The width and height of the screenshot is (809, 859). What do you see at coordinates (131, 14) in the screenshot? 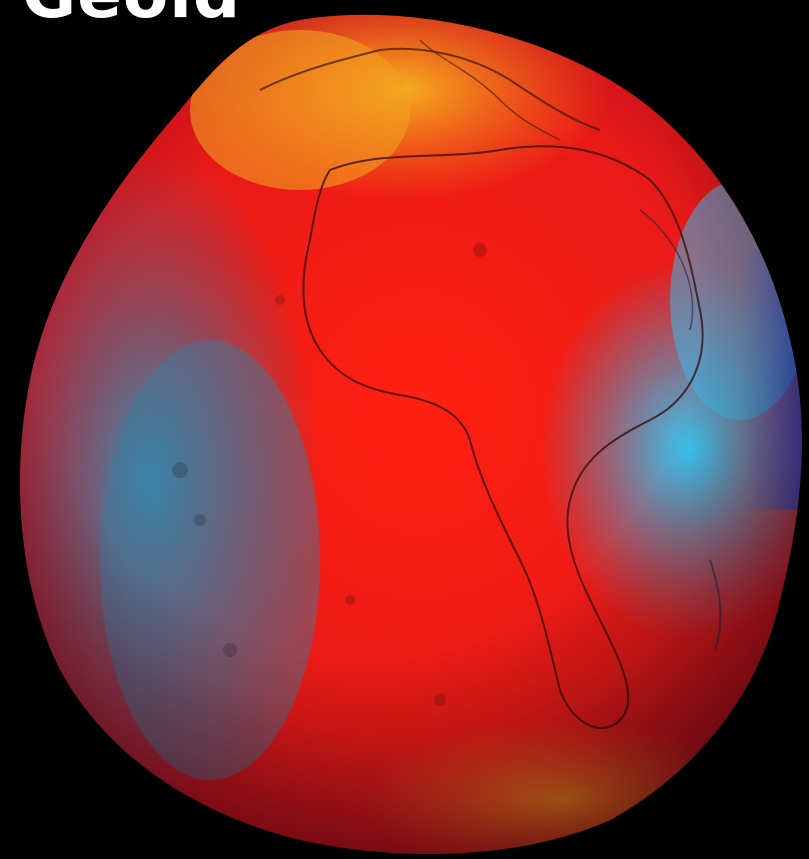
I see `image-title: Geoid` at bounding box center [131, 14].